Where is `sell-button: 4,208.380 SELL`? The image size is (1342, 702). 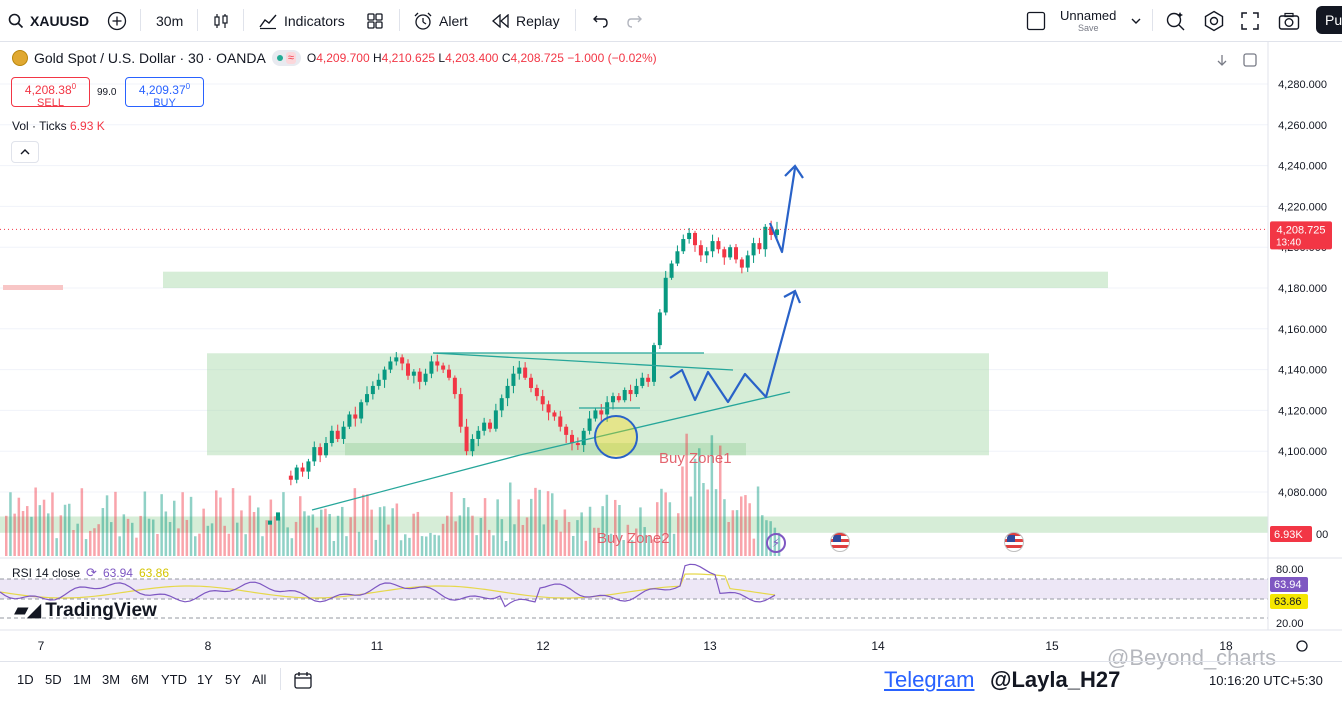
sell-button: 4,208.380 SELL is located at coordinates (50, 93).